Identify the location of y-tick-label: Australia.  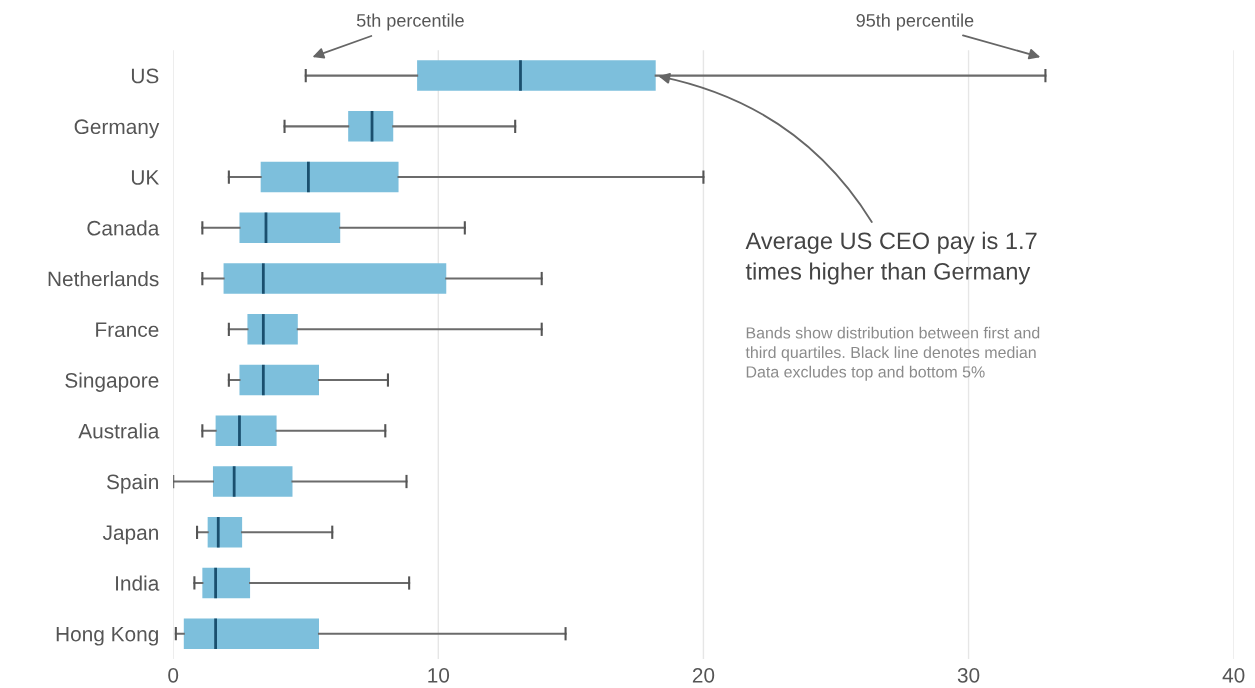
(119, 431).